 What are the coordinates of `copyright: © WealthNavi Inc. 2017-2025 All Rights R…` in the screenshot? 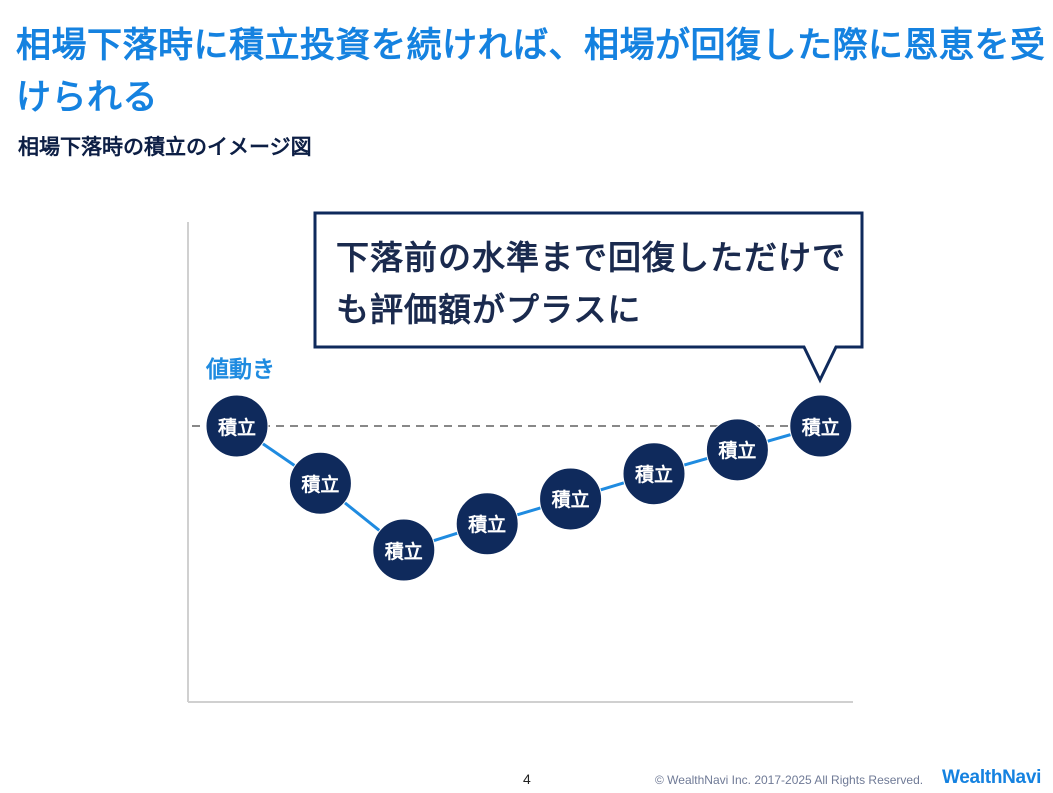 It's located at (789, 780).